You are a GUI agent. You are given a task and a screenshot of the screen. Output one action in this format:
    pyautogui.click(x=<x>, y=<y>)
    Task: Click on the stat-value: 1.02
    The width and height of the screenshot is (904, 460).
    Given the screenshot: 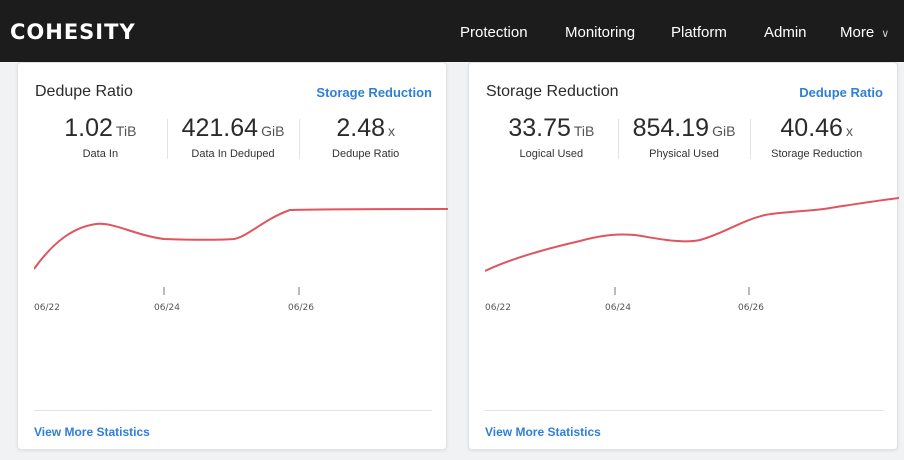 What is the action you would take?
    pyautogui.click(x=88, y=128)
    